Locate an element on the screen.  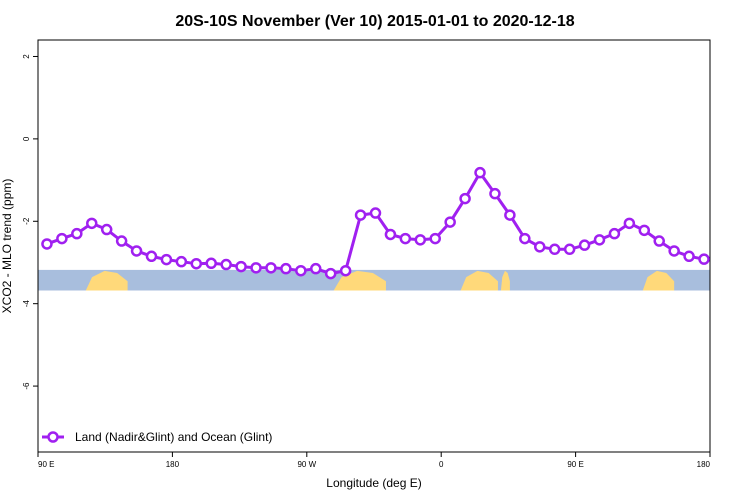
map-strip is located at coordinates (374, 280).